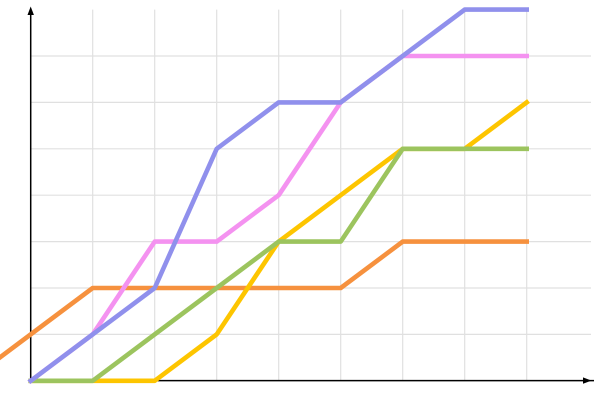 This screenshot has width=600, height=400. What do you see at coordinates (30, 10) in the screenshot?
I see `y-axis-arrowhead-icon` at bounding box center [30, 10].